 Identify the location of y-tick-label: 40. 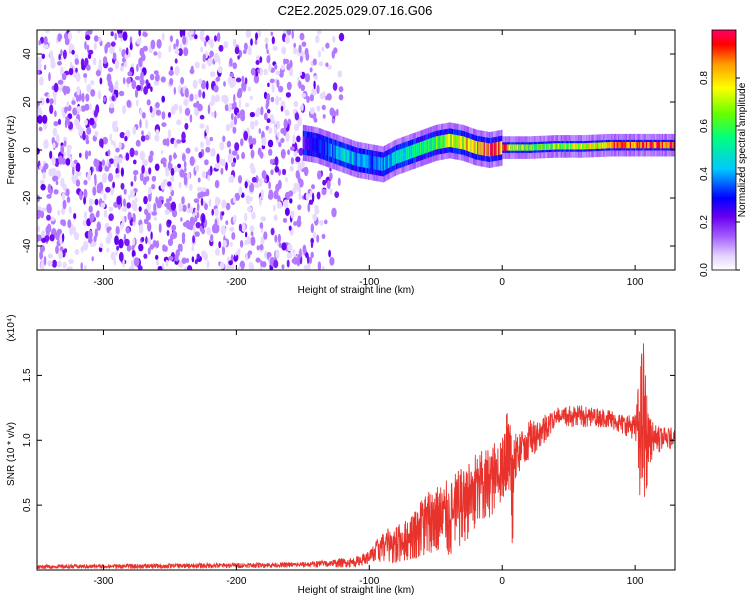
(27, 54).